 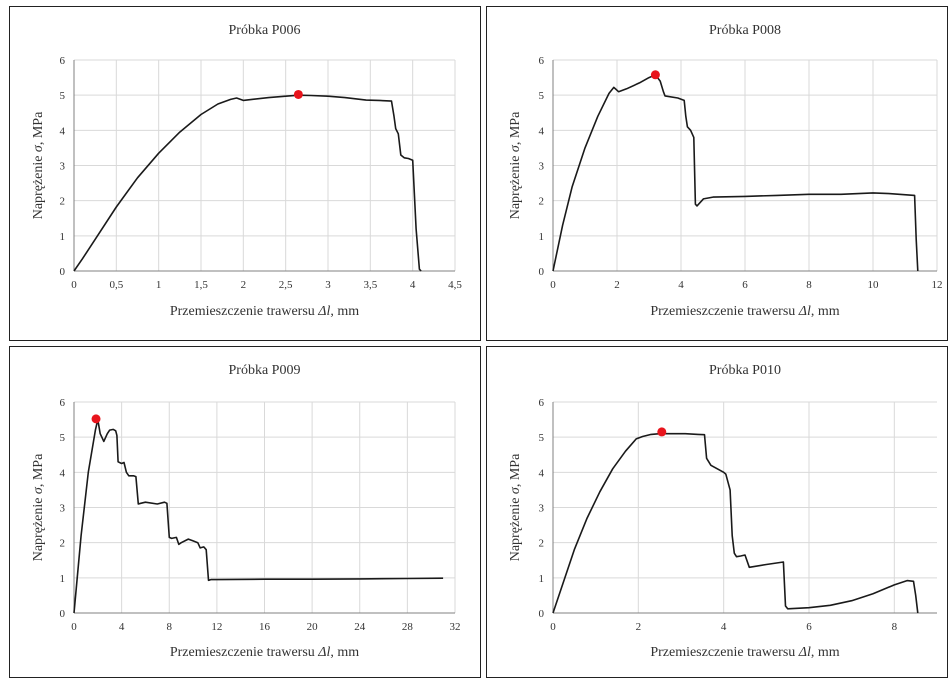 I want to click on x-tick-label: 1, so click(x=159, y=285).